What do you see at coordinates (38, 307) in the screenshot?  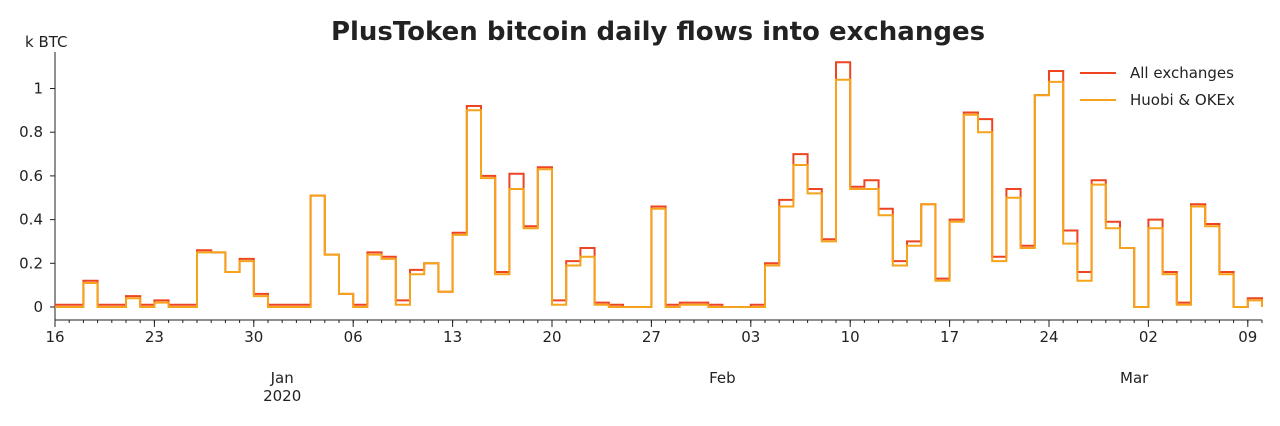 I see `y-tick-label: 0` at bounding box center [38, 307].